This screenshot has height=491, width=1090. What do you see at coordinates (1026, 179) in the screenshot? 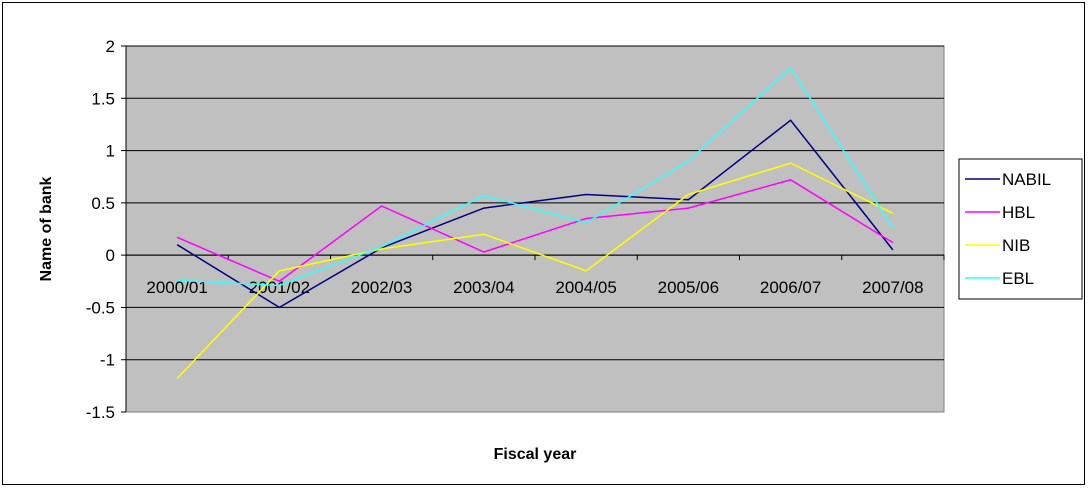
I see `legend-label-nabil: NABIL` at bounding box center [1026, 179].